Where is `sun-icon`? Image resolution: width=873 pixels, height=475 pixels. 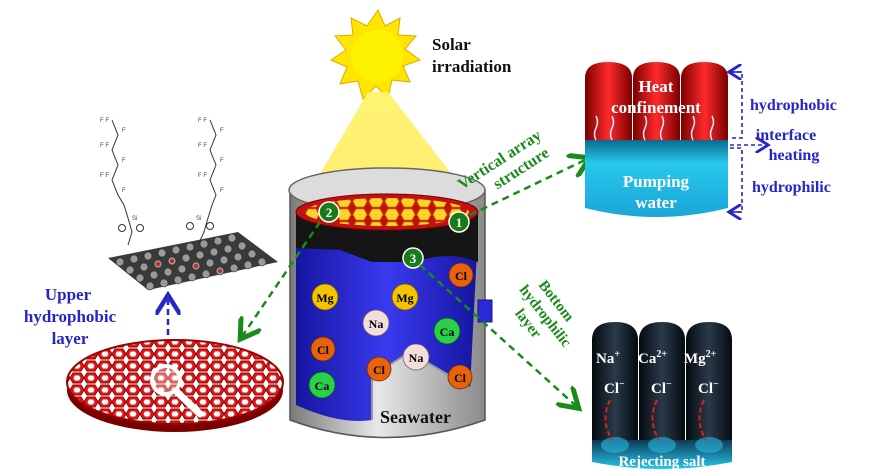
sun-icon is located at coordinates (375, 54).